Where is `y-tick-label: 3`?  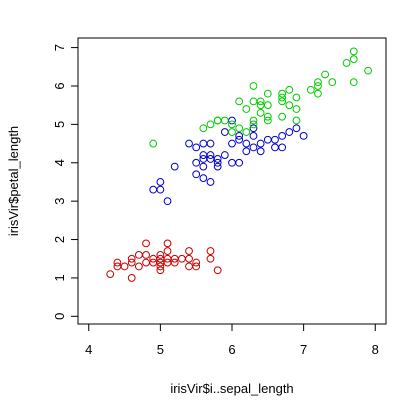
y-tick-label: 3 is located at coordinates (59, 201).